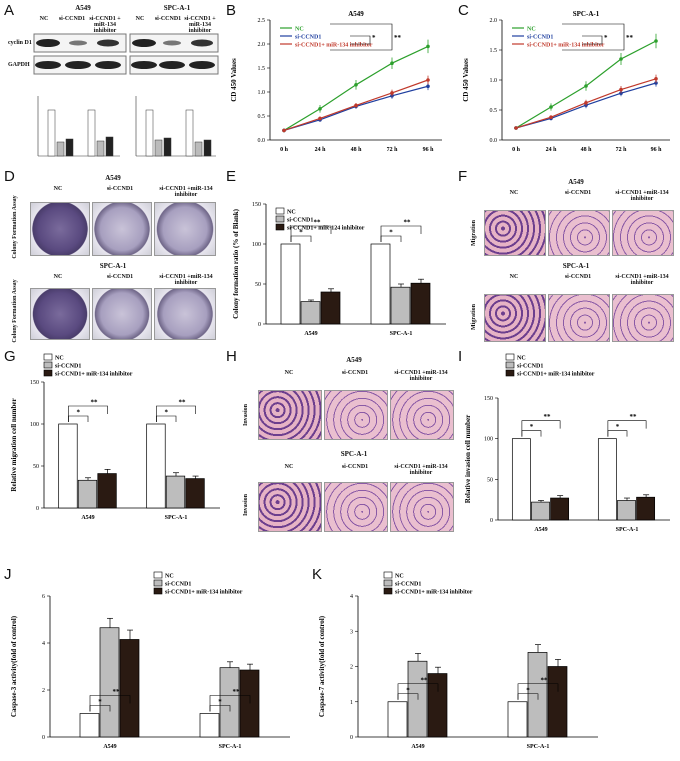 The image size is (680, 761). I want to click on y-axis-label: Relative migration cell number, so click(14, 444).